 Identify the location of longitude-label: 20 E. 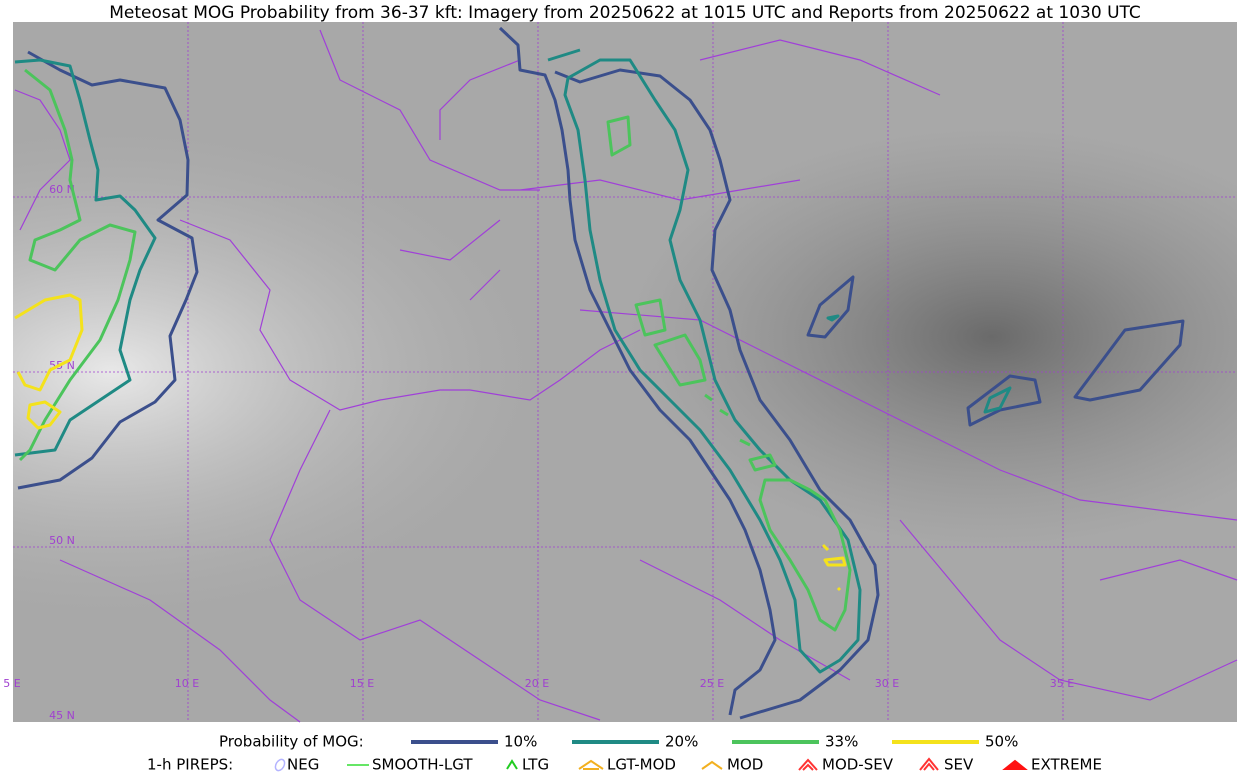
(537, 683).